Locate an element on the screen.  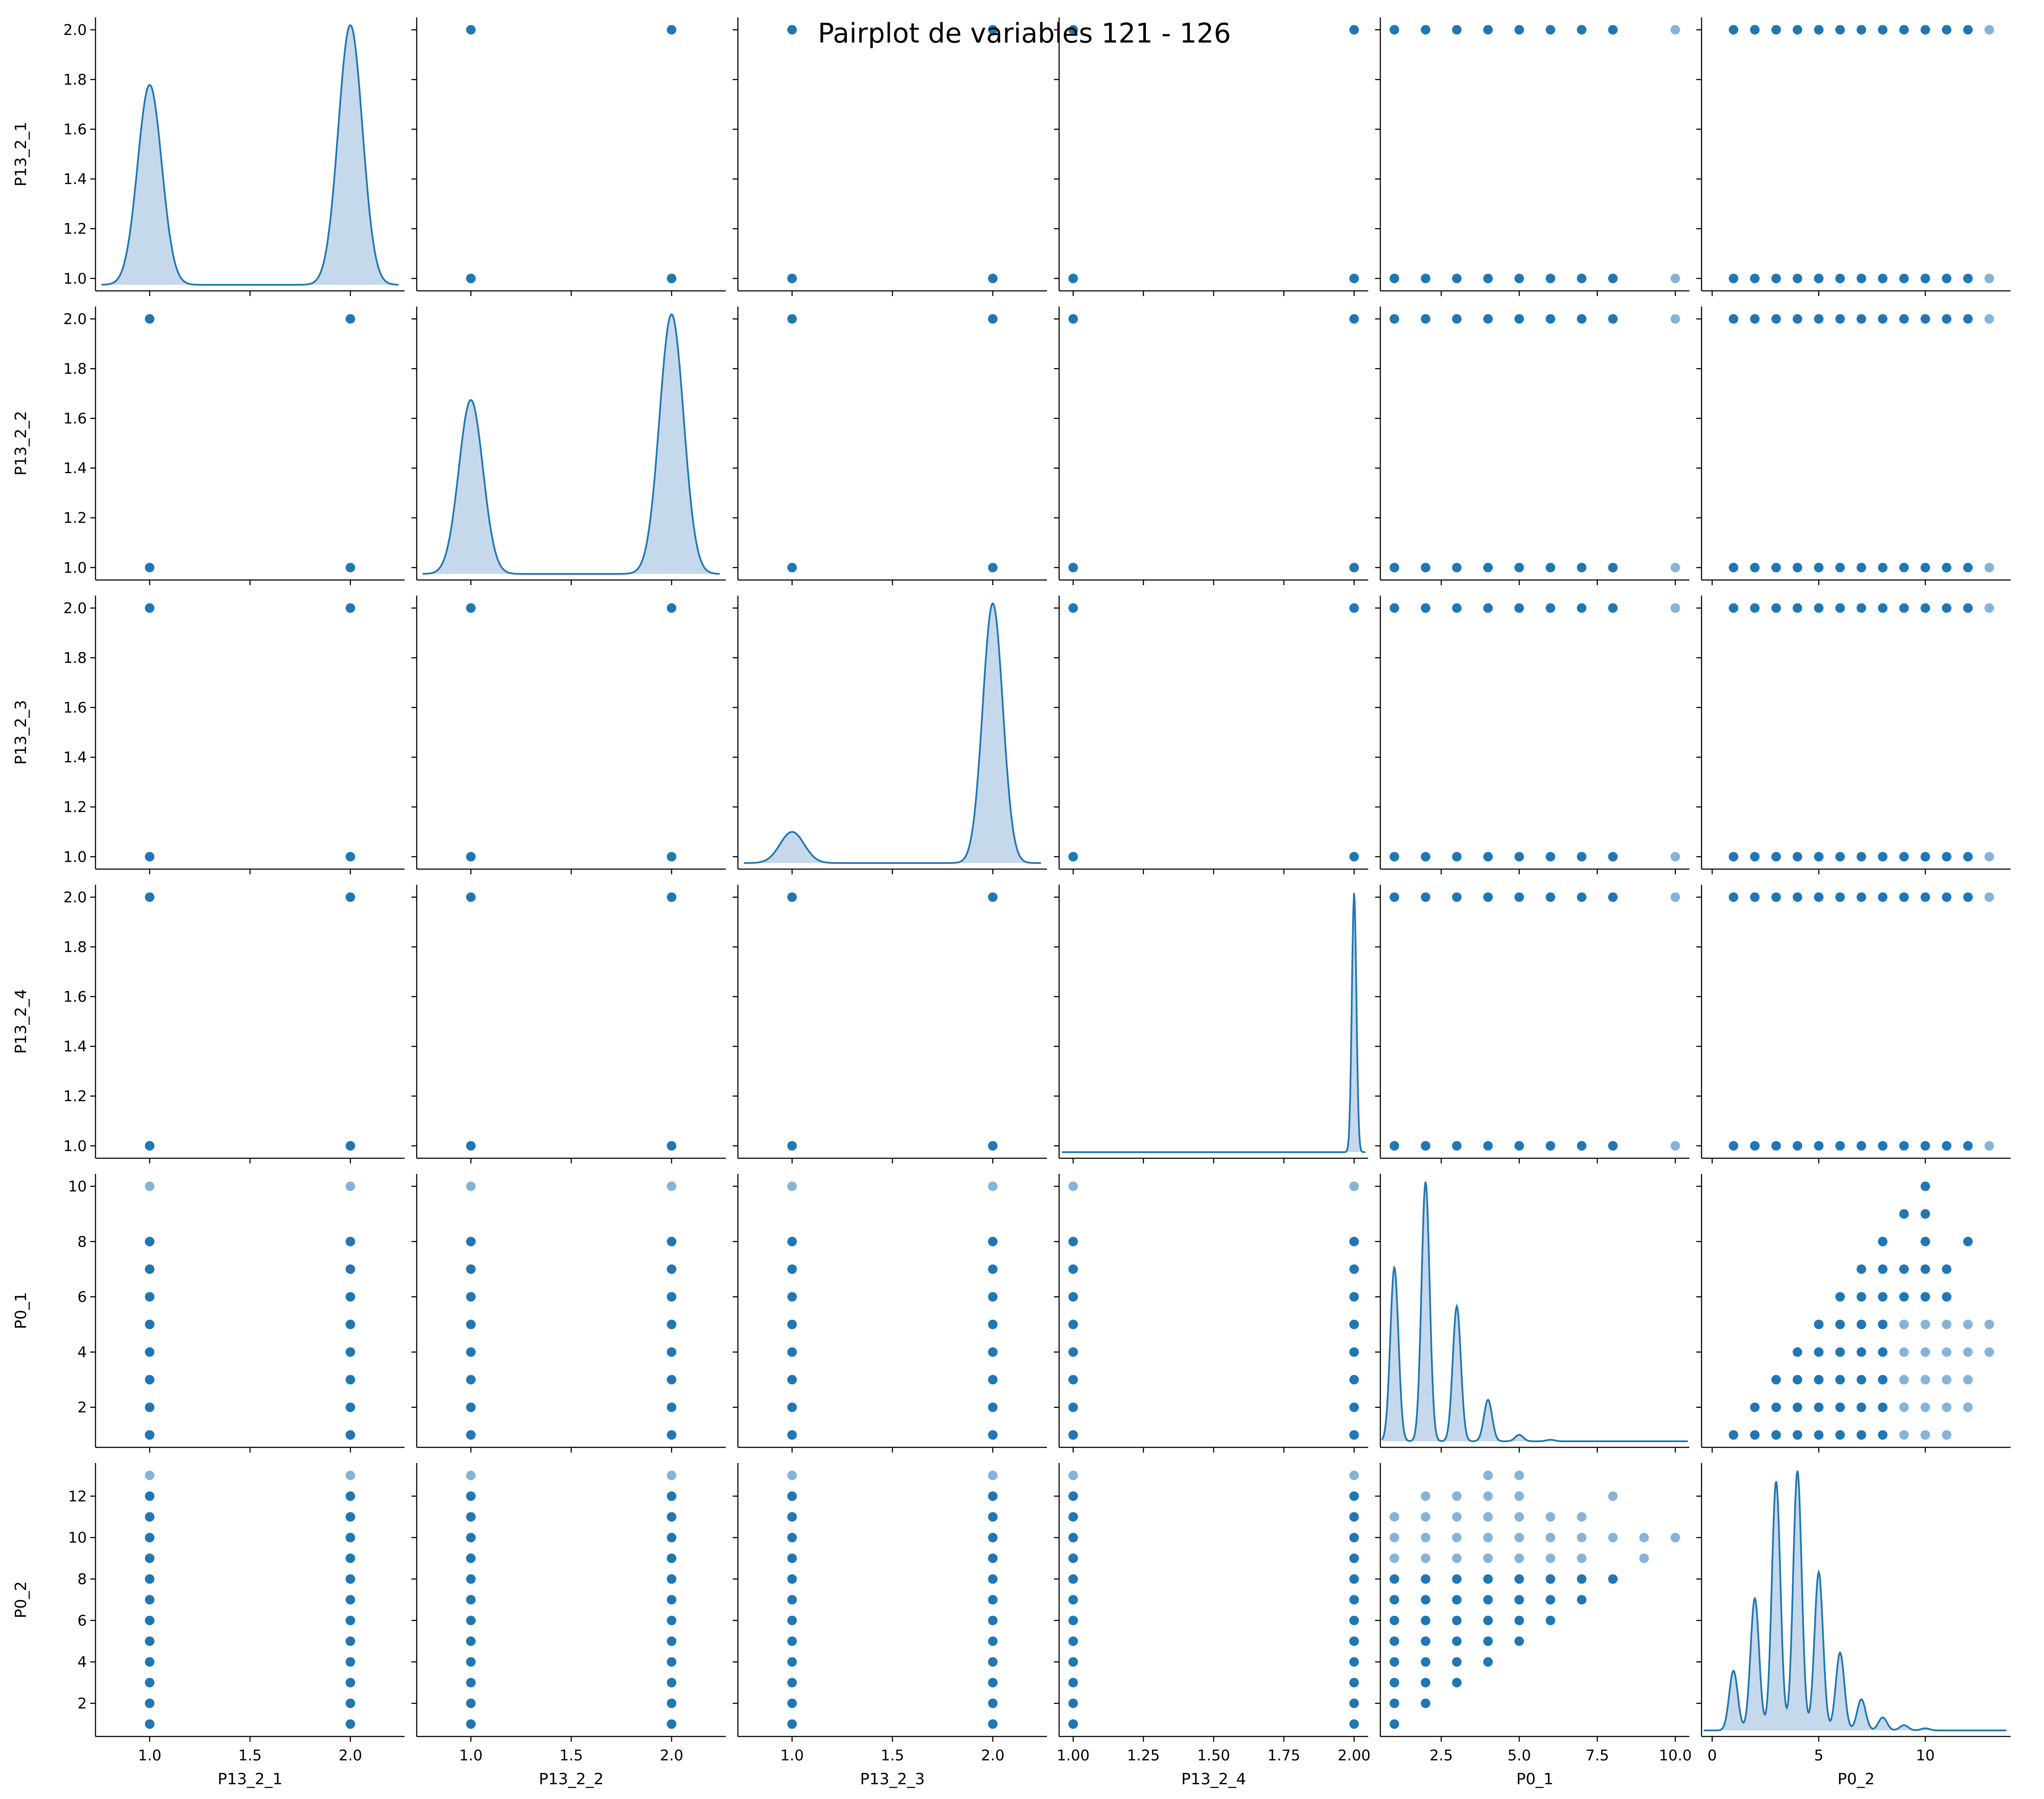
x-axis-label-P0_2: P0_2 is located at coordinates (1856, 1779).